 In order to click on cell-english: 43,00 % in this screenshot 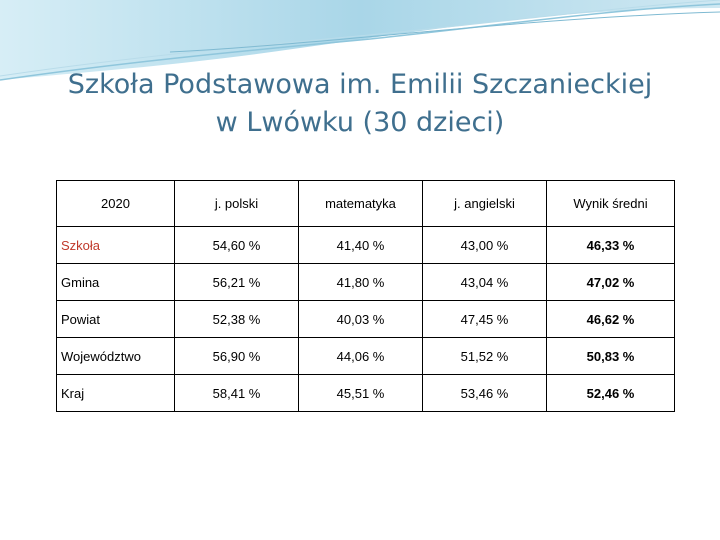, I will do `click(484, 245)`.